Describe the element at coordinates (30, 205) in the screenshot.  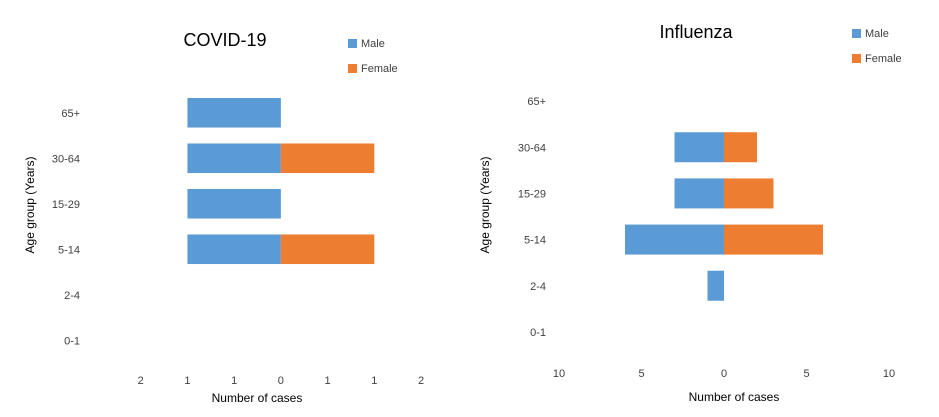
I see `covid-y-axis-title: Age group (Years)` at that location.